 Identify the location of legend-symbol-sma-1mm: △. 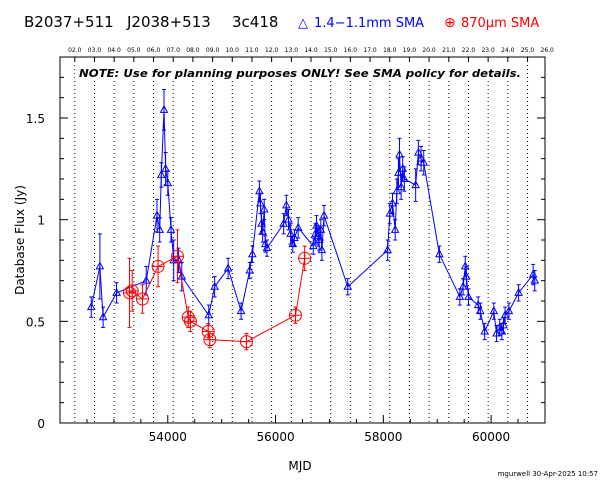
(303, 23).